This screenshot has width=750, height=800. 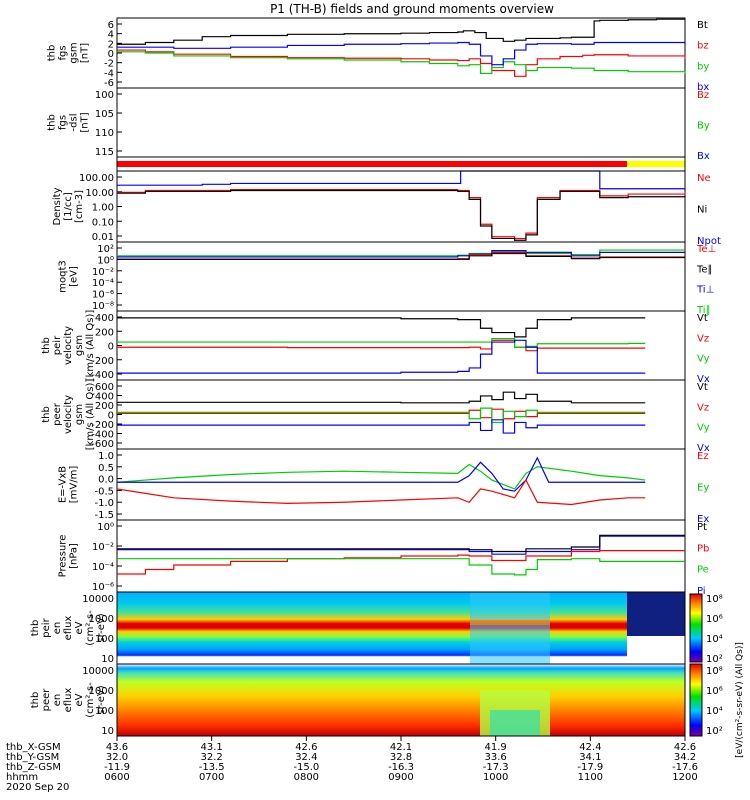 What do you see at coordinates (372, 164) in the screenshot?
I see `mode-bar-red` at bounding box center [372, 164].